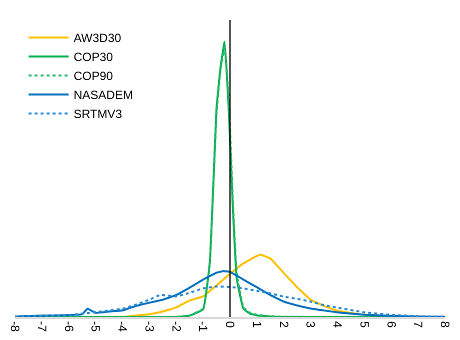  I want to click on x-tick-label: -4, so click(123, 326).